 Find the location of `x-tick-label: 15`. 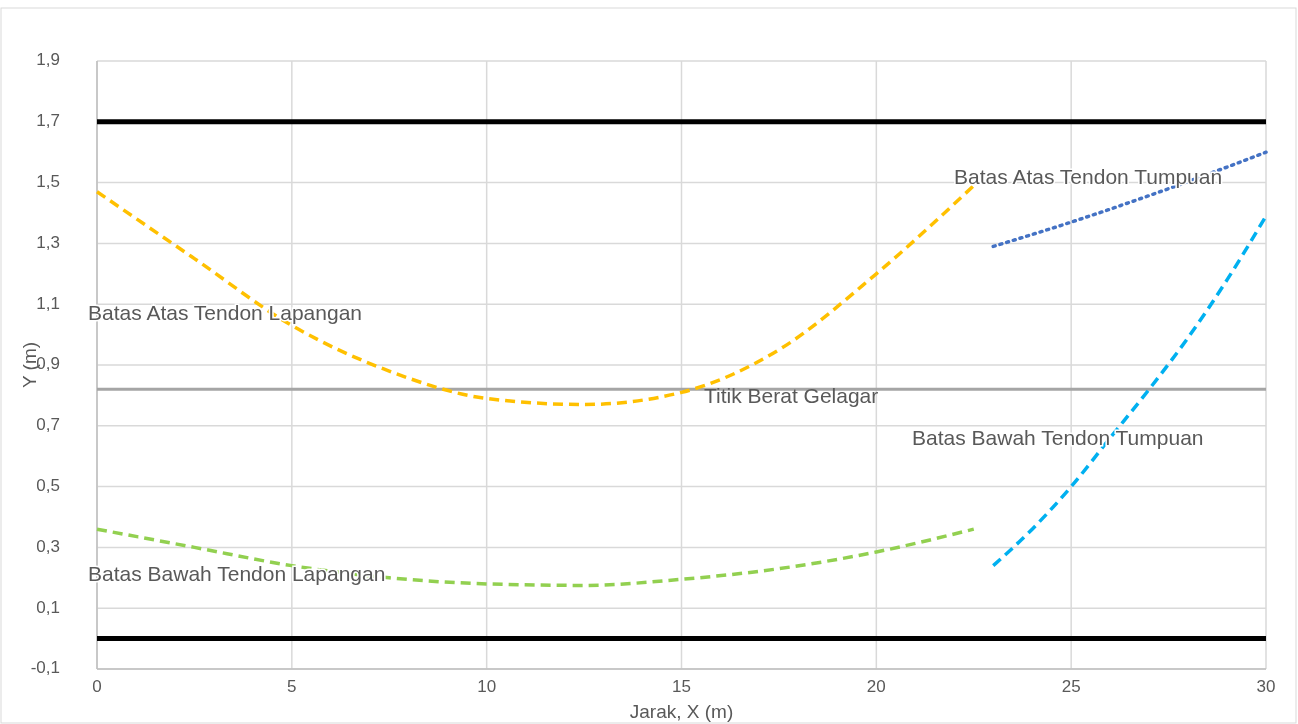

x-tick-label: 15 is located at coordinates (681, 686).